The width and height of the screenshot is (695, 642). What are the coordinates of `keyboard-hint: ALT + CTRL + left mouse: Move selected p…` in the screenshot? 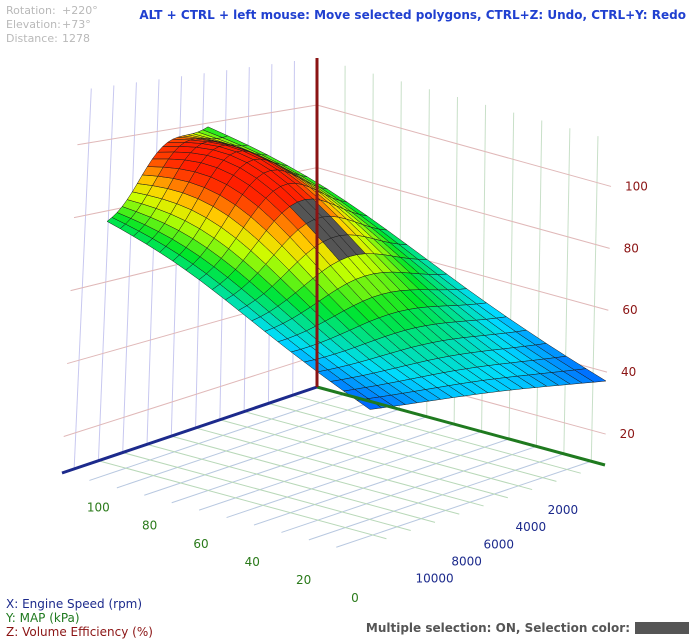 It's located at (412, 15).